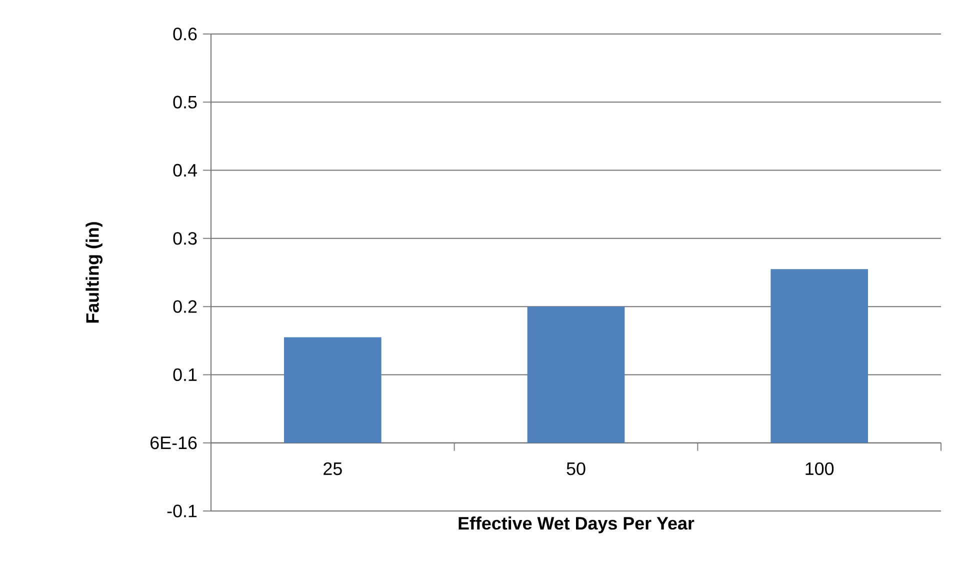 Image resolution: width=958 pixels, height=578 pixels. Describe the element at coordinates (185, 34) in the screenshot. I see `y-tick-label: 0.6` at that location.